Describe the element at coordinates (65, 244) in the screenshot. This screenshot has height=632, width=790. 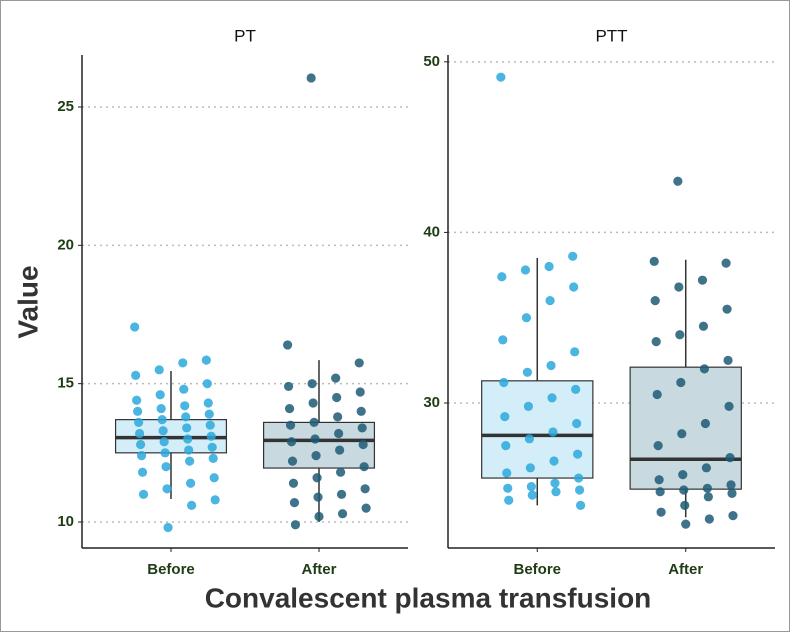
I see `y-tick-label: 20` at that location.